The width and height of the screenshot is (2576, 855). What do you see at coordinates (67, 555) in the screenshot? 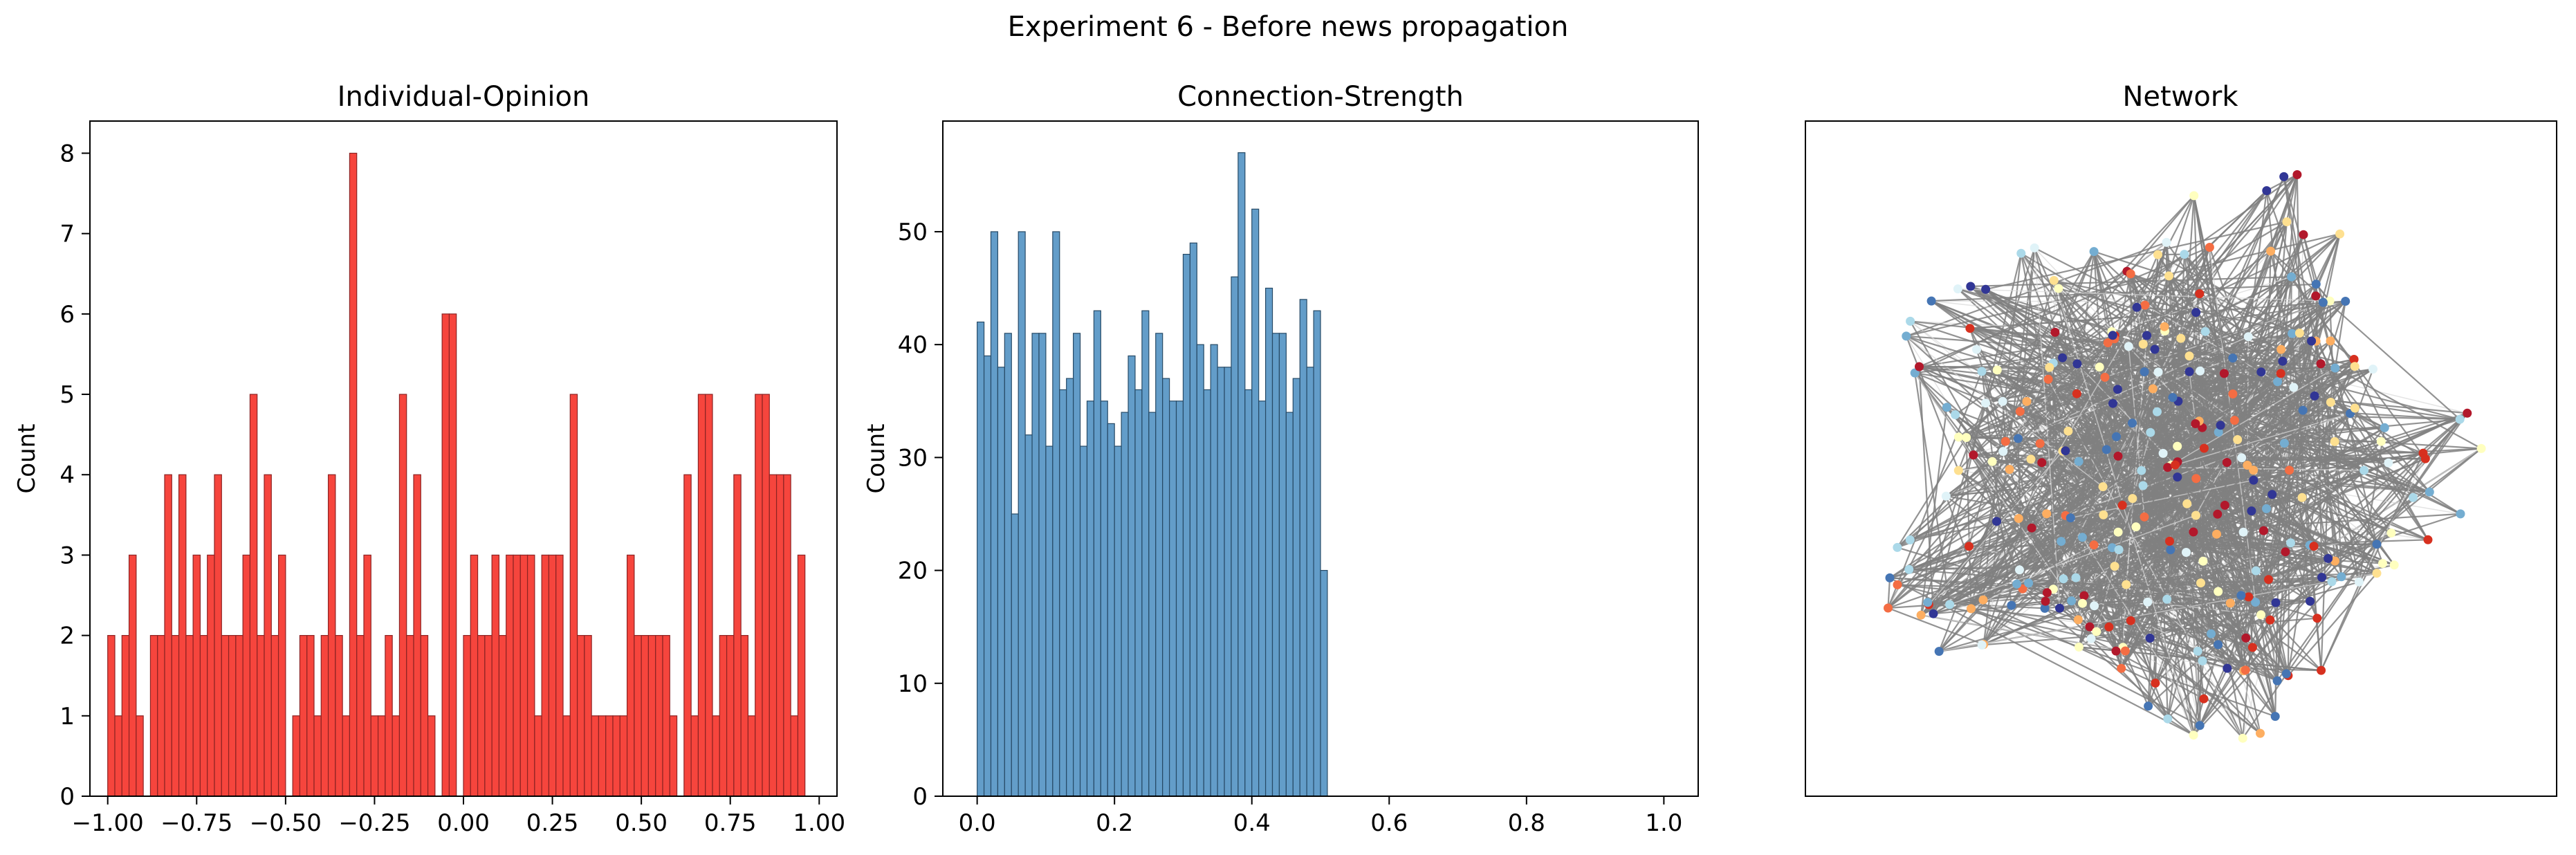
I see `y-tick-label: 3` at bounding box center [67, 555].